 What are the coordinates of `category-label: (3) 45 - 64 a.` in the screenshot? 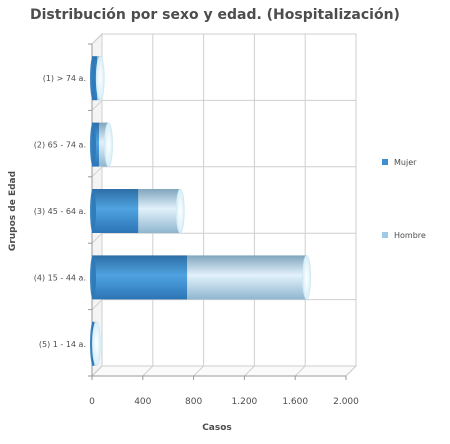 It's located at (60, 211).